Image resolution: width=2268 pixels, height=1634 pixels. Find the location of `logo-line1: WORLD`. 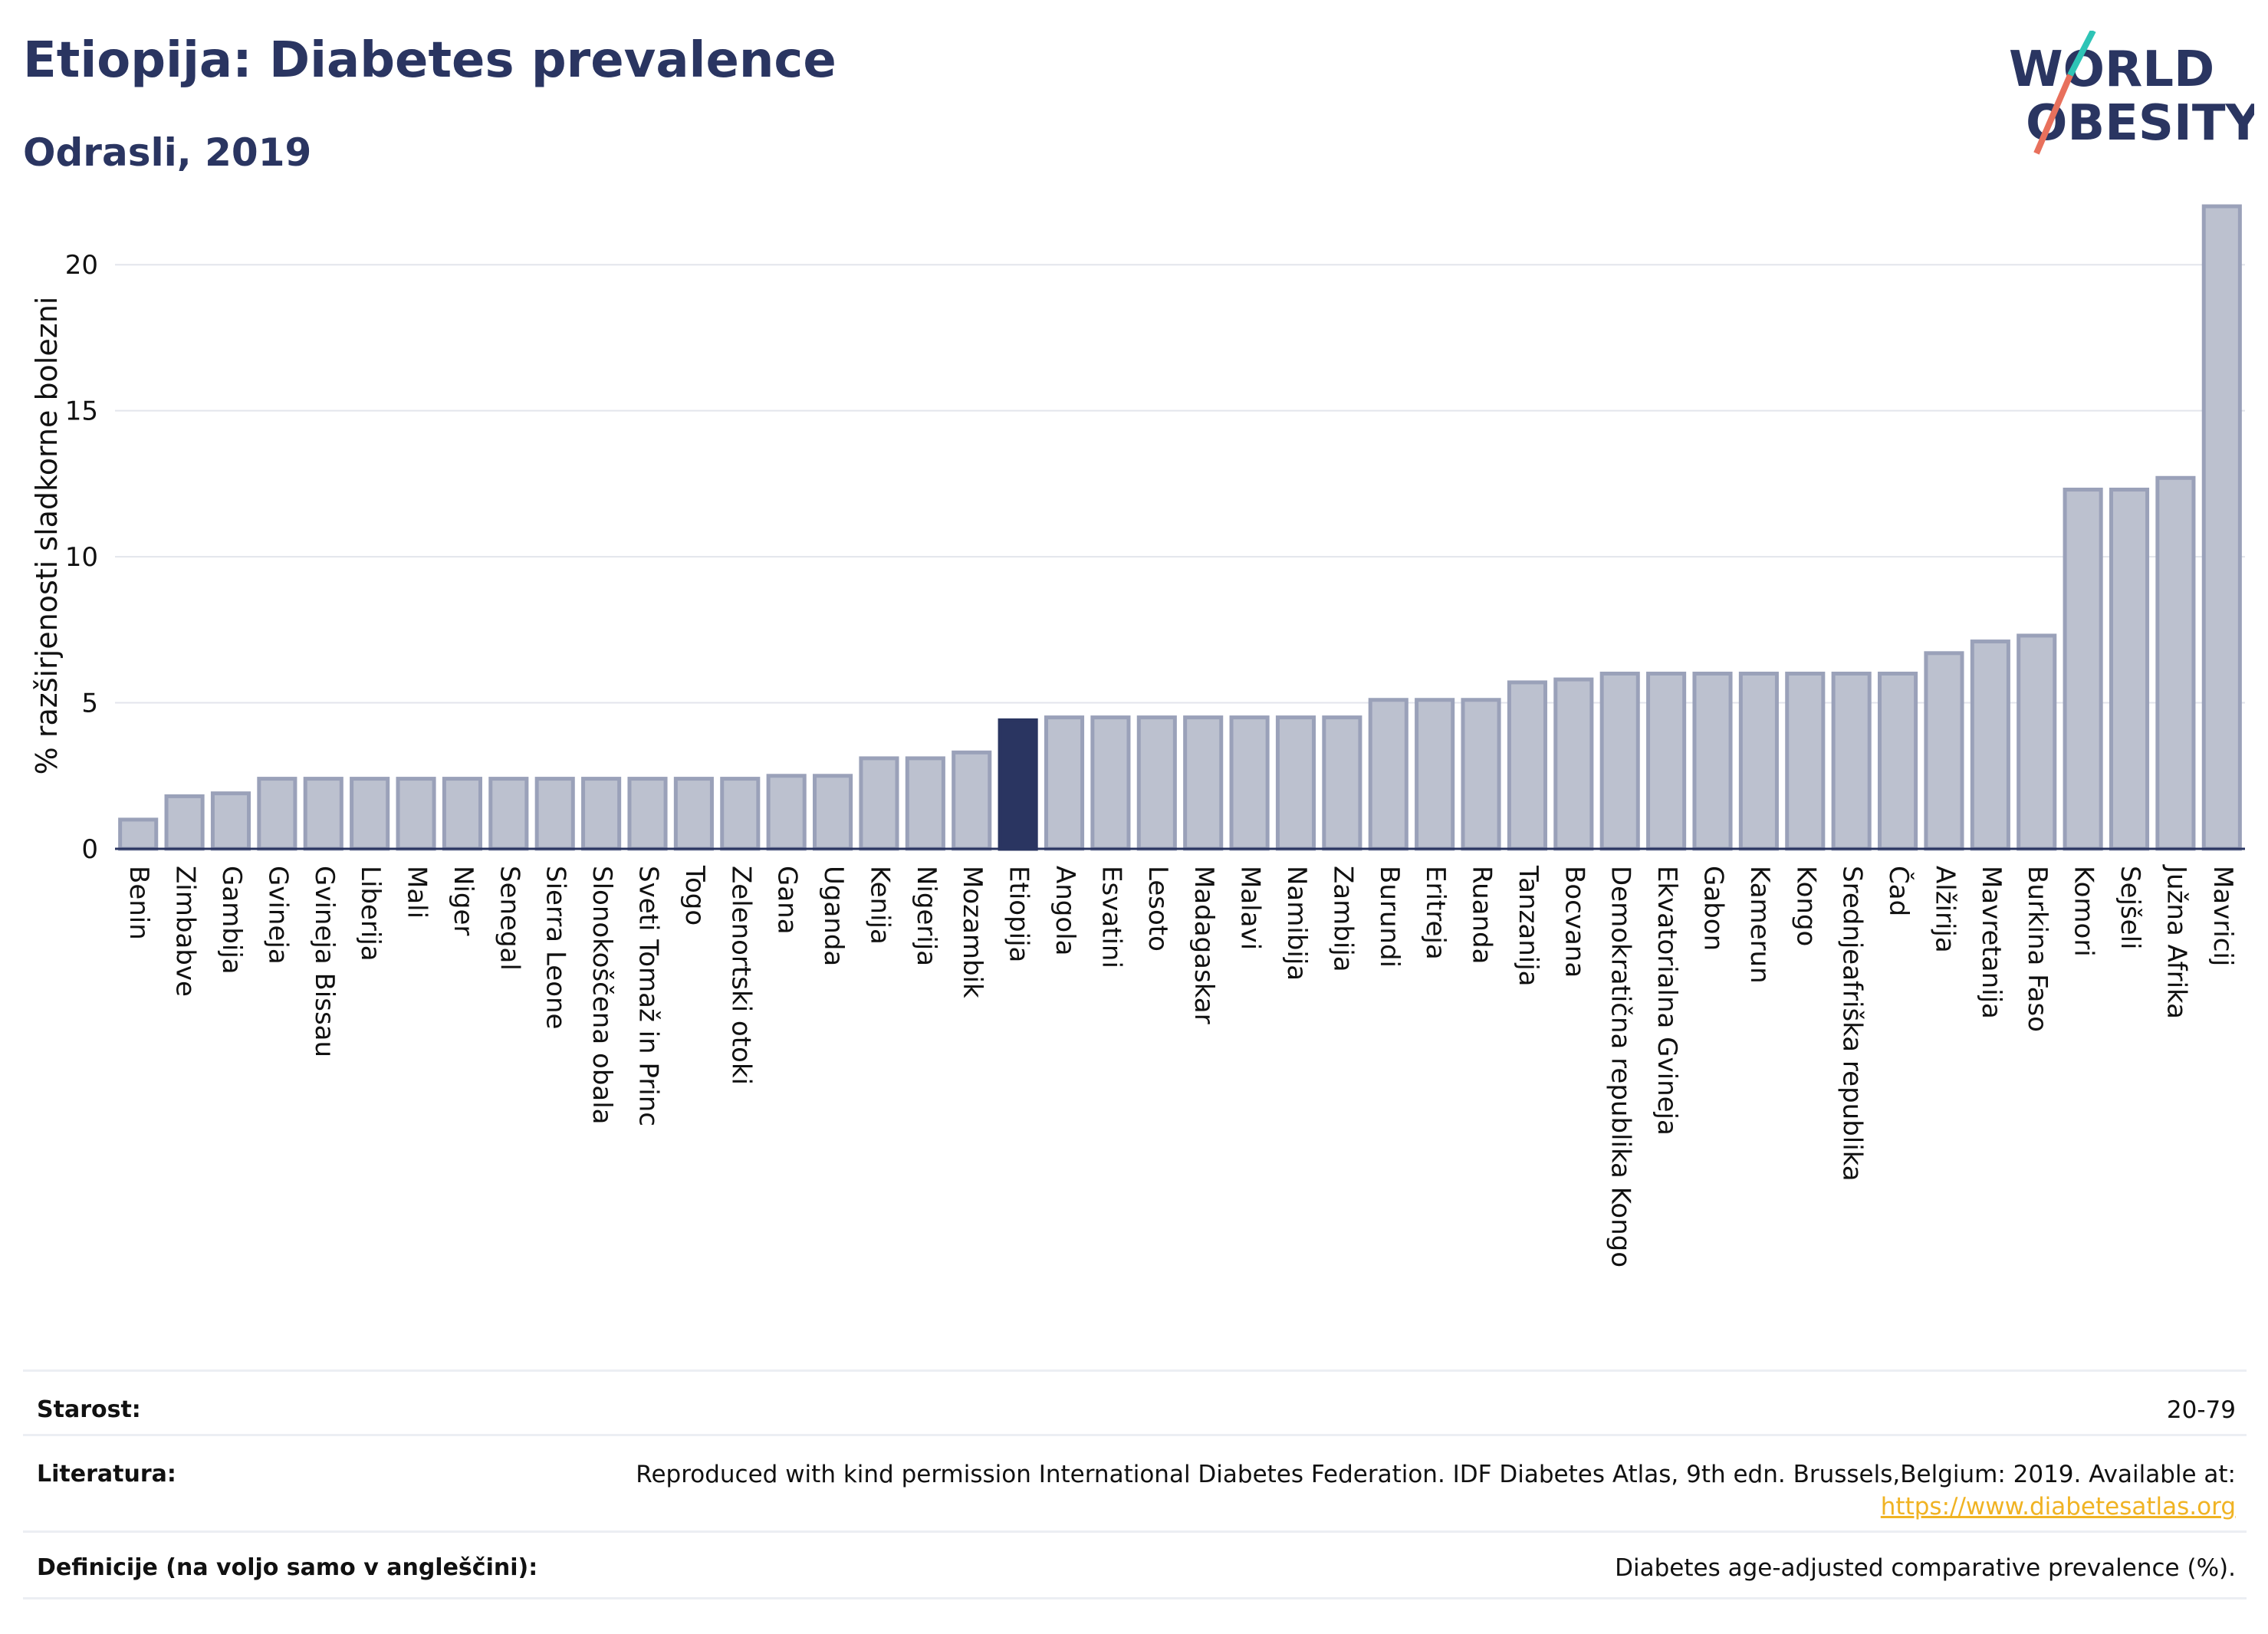

logo-line1: WORLD is located at coordinates (2111, 70).